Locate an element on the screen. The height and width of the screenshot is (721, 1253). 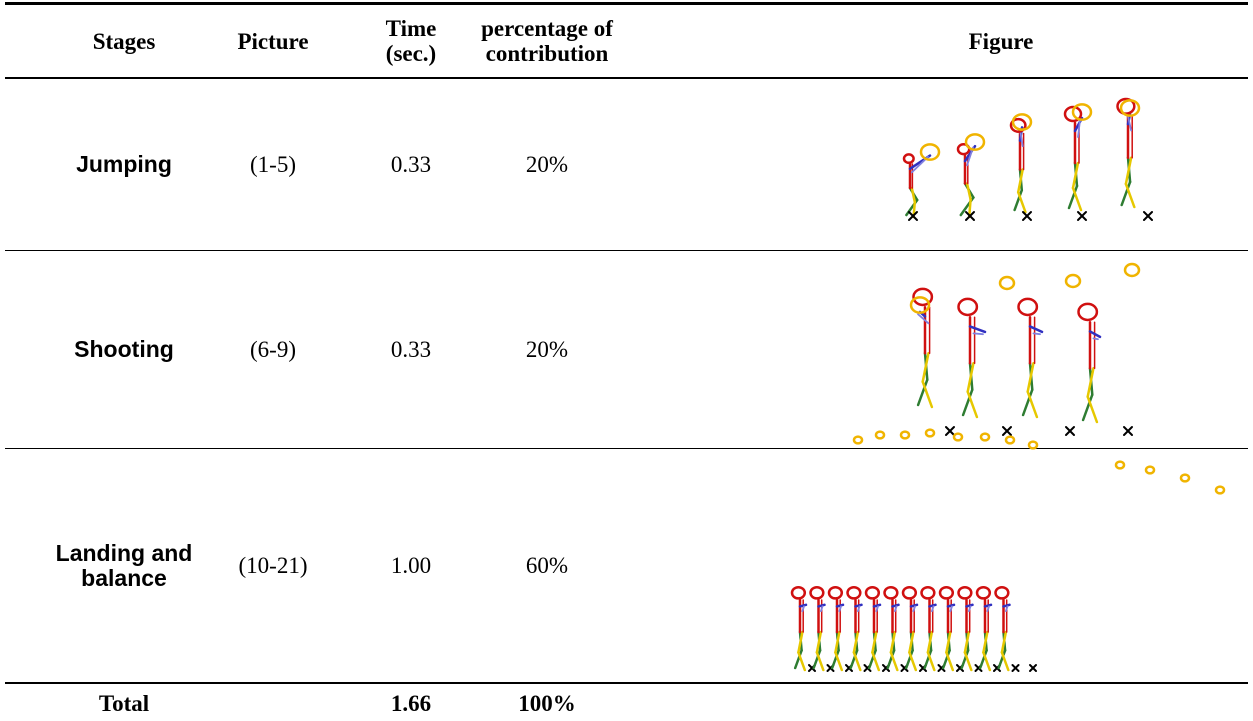
table-cell: Landing and balance is located at coordinates (124, 565).